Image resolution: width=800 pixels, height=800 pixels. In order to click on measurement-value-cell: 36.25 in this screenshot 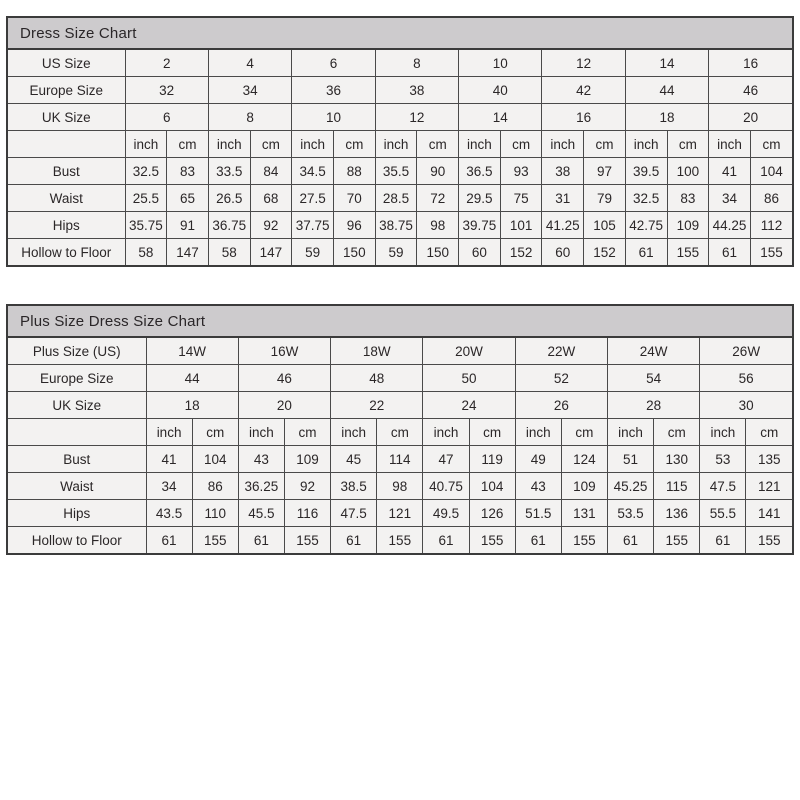, I will do `click(261, 486)`.